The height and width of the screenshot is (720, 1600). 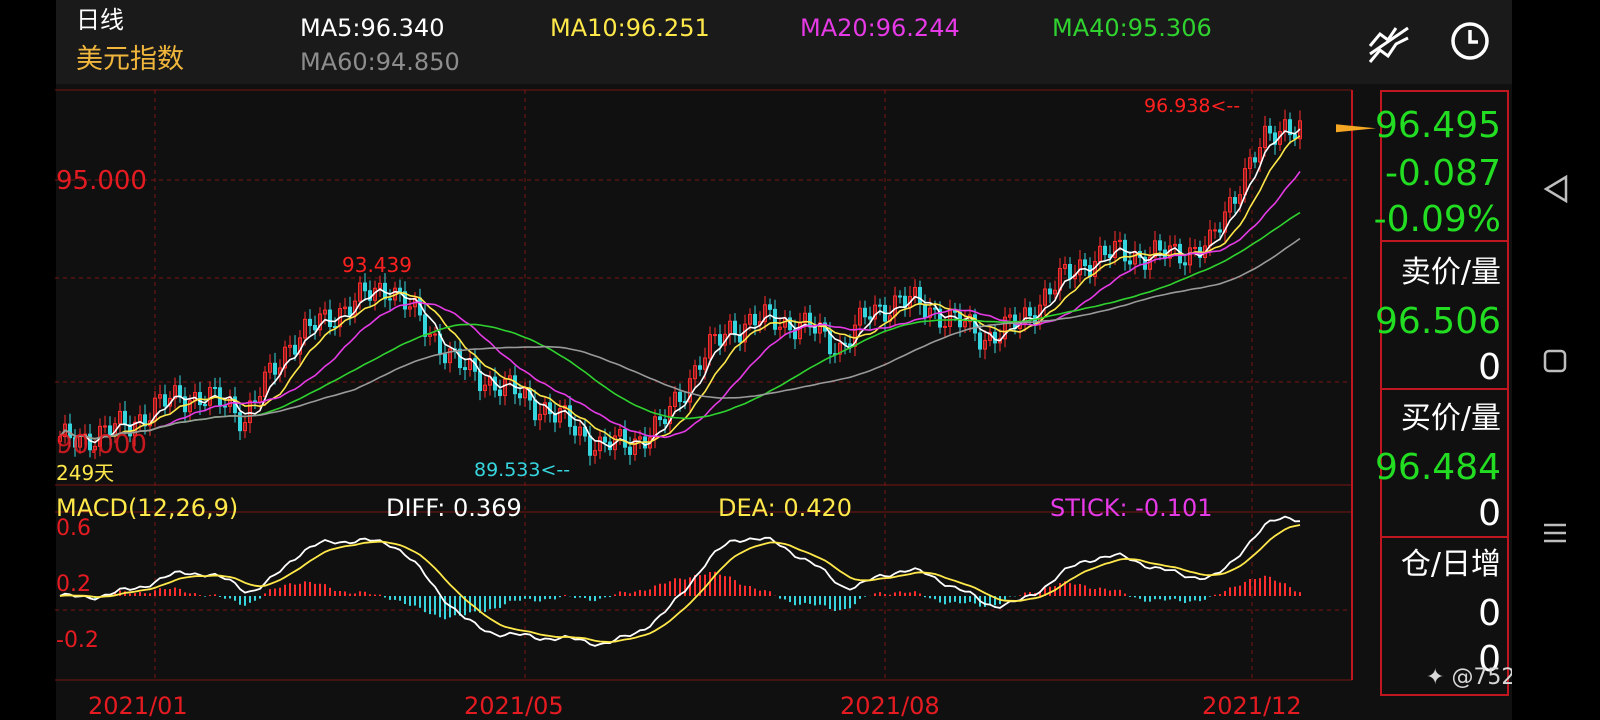 What do you see at coordinates (1556, 189) in the screenshot?
I see `back-icon` at bounding box center [1556, 189].